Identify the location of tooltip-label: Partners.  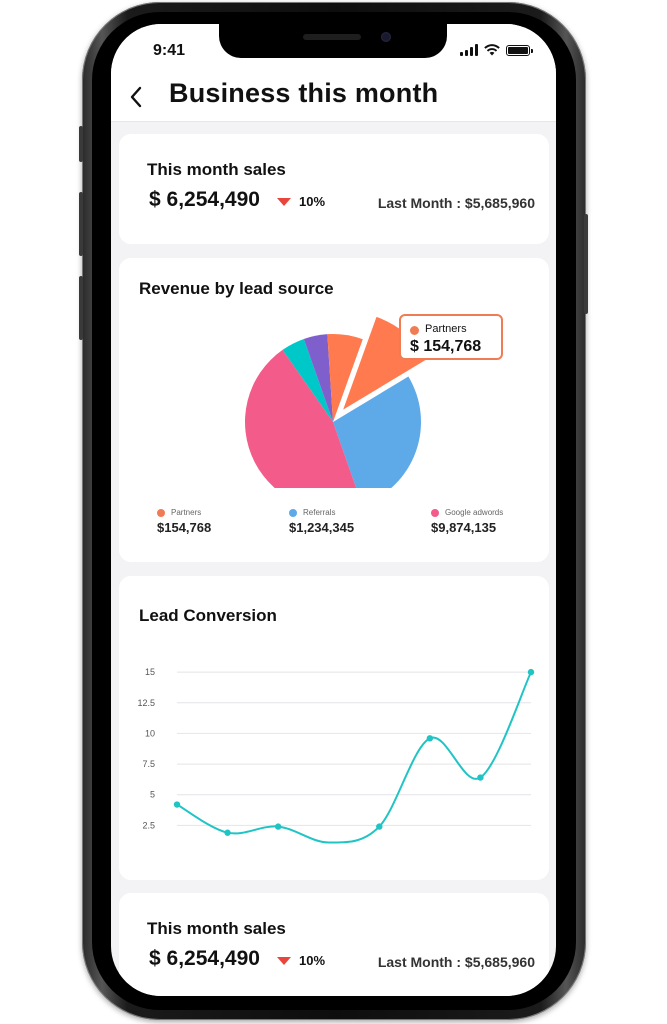
(446, 329).